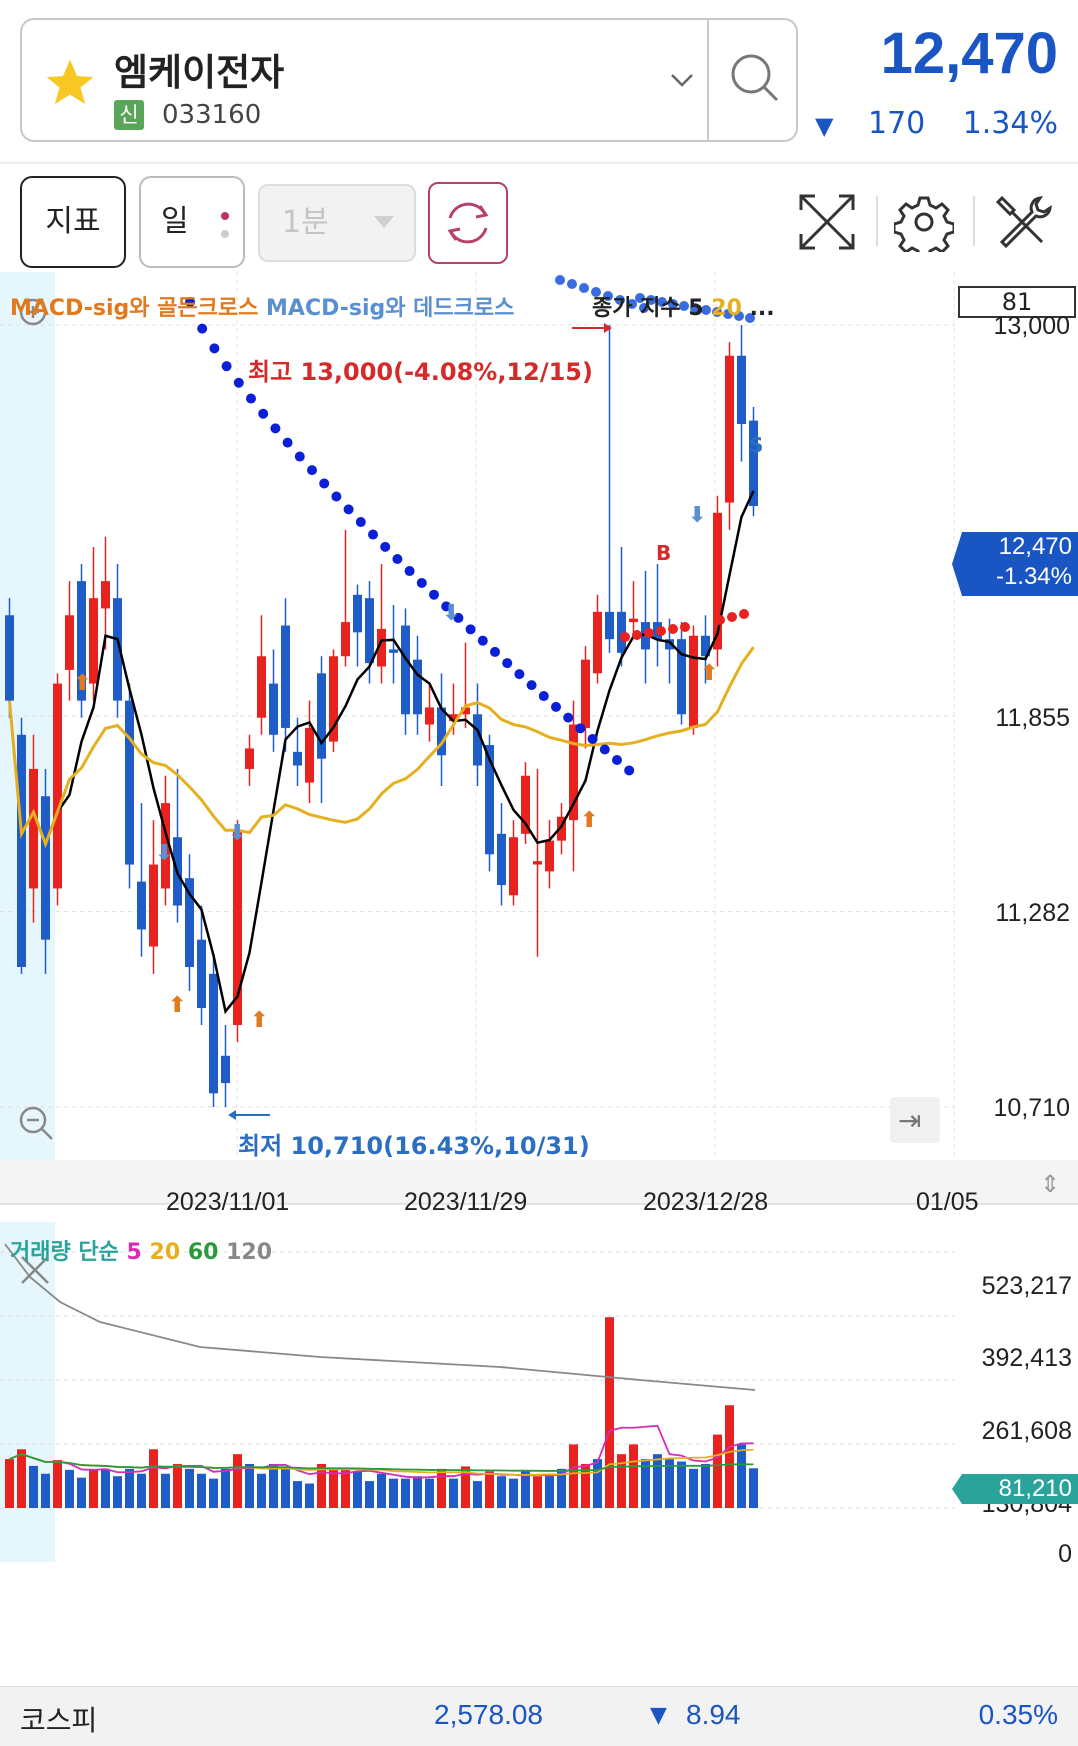 The height and width of the screenshot is (1746, 1078). What do you see at coordinates (225, 234) in the screenshot?
I see `dot-indicator` at bounding box center [225, 234].